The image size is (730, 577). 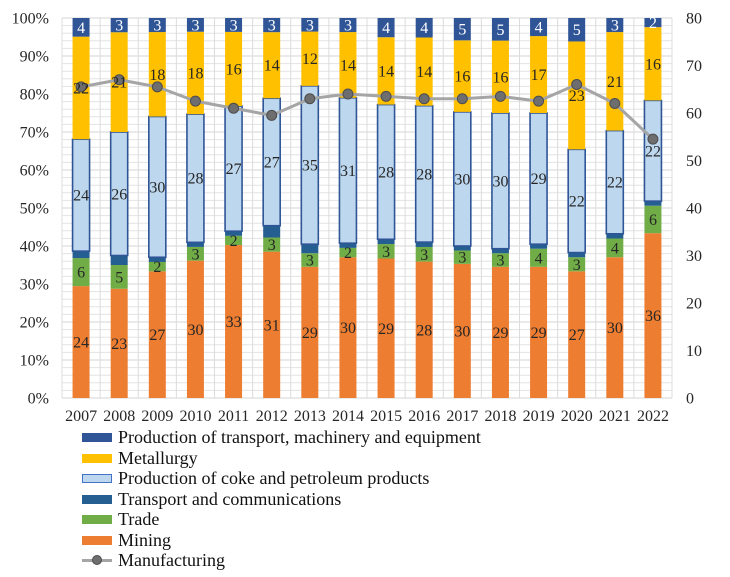 What do you see at coordinates (97, 458) in the screenshot?
I see `legend-swatch-metallurgy` at bounding box center [97, 458].